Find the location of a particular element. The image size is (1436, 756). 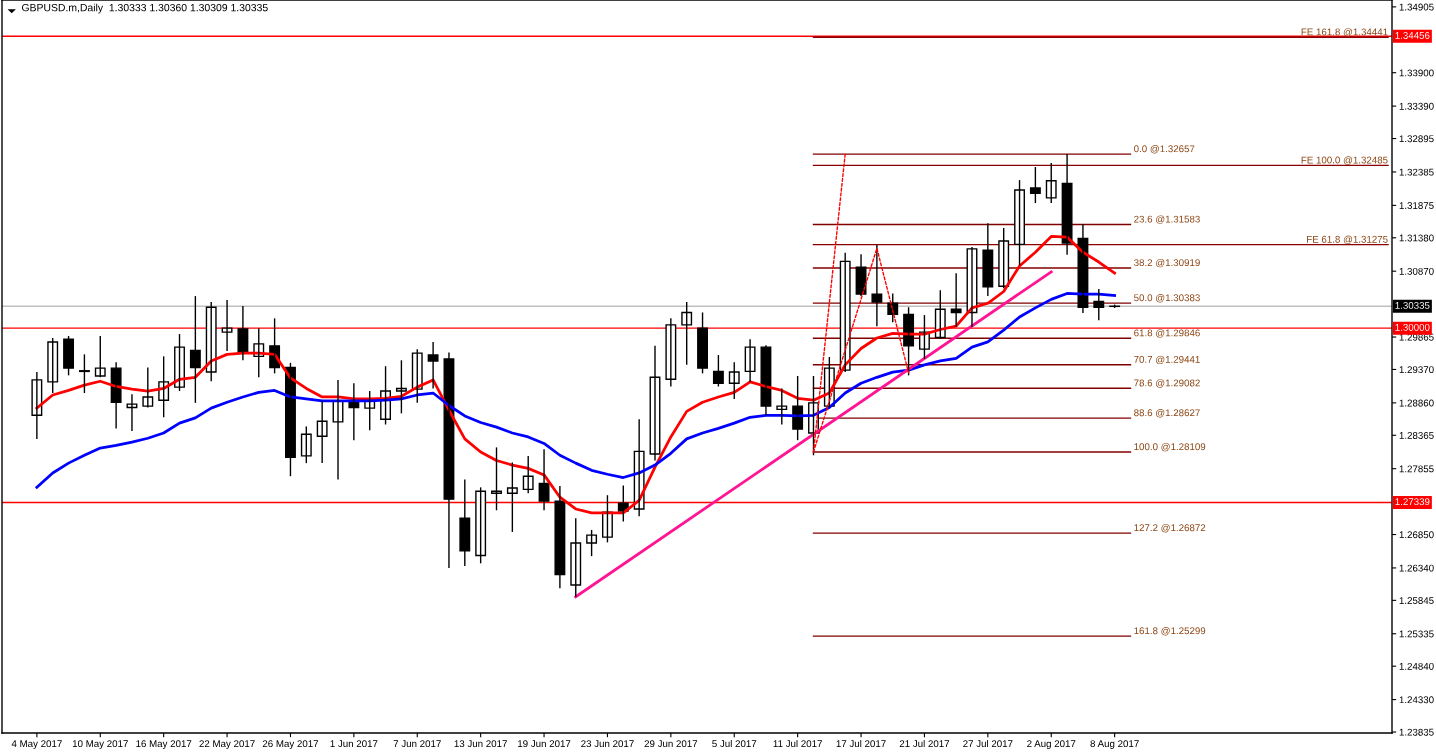

y-tick-label: 1.33900 is located at coordinates (1416, 73).